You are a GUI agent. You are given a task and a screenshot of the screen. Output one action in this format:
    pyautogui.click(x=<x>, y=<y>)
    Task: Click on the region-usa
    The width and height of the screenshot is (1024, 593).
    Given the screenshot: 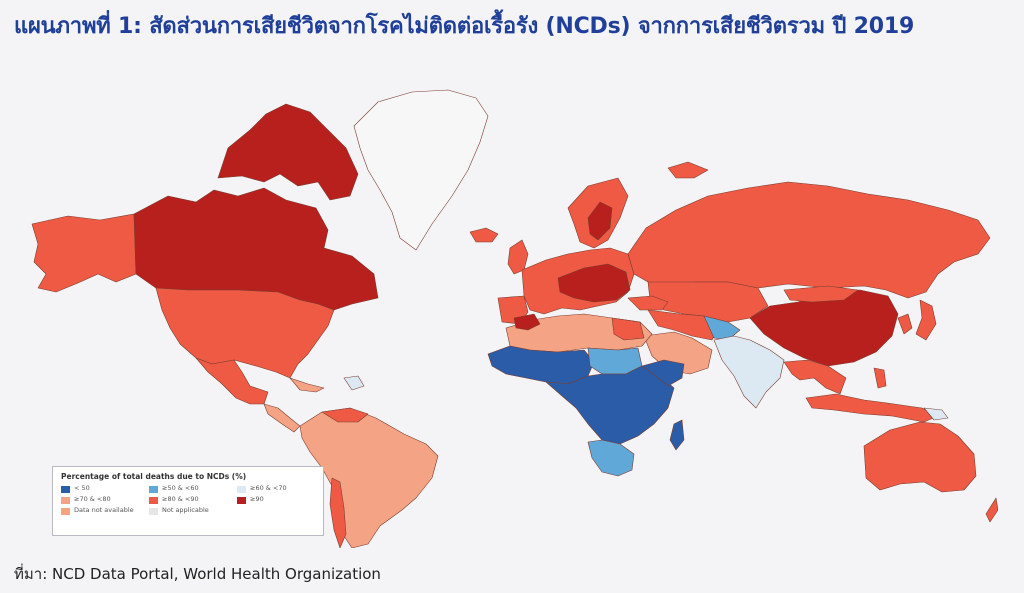 What is the action you would take?
    pyautogui.click(x=245, y=333)
    